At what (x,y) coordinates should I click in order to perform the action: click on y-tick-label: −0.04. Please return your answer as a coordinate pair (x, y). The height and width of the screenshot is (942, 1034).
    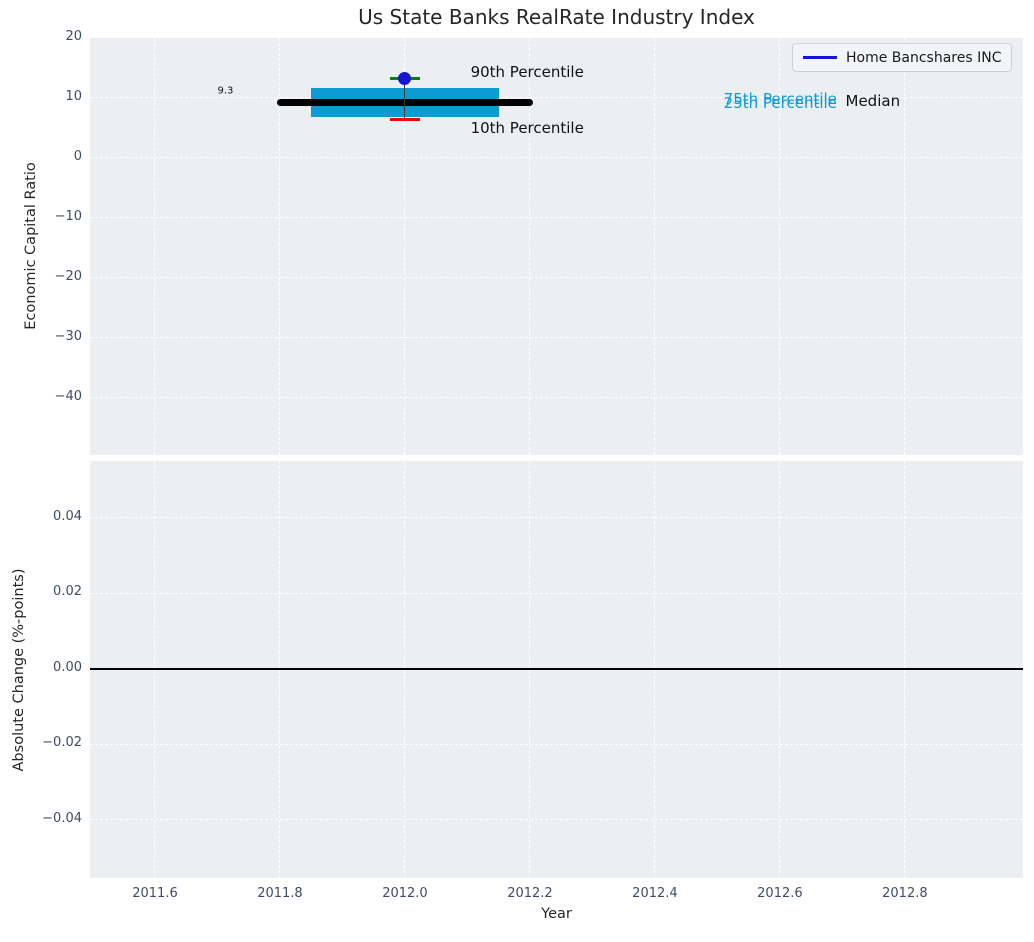
    Looking at the image, I should click on (62, 818).